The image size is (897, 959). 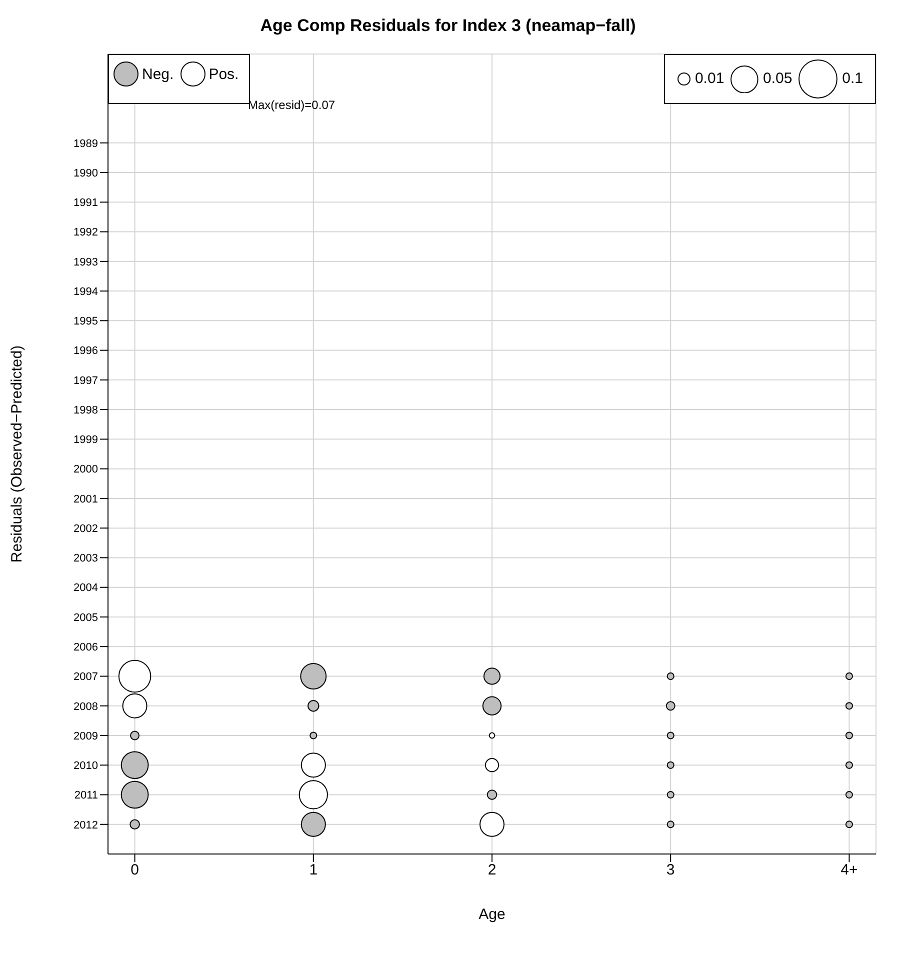 What do you see at coordinates (777, 79) in the screenshot?
I see `legend-label: 0.05` at bounding box center [777, 79].